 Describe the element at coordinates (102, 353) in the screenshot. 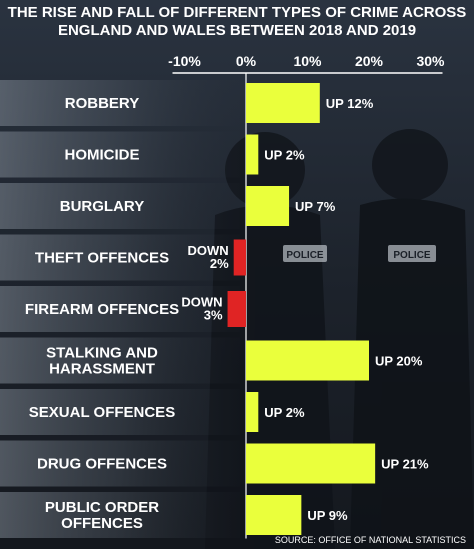

I see `category-label: STALKING AND` at that location.